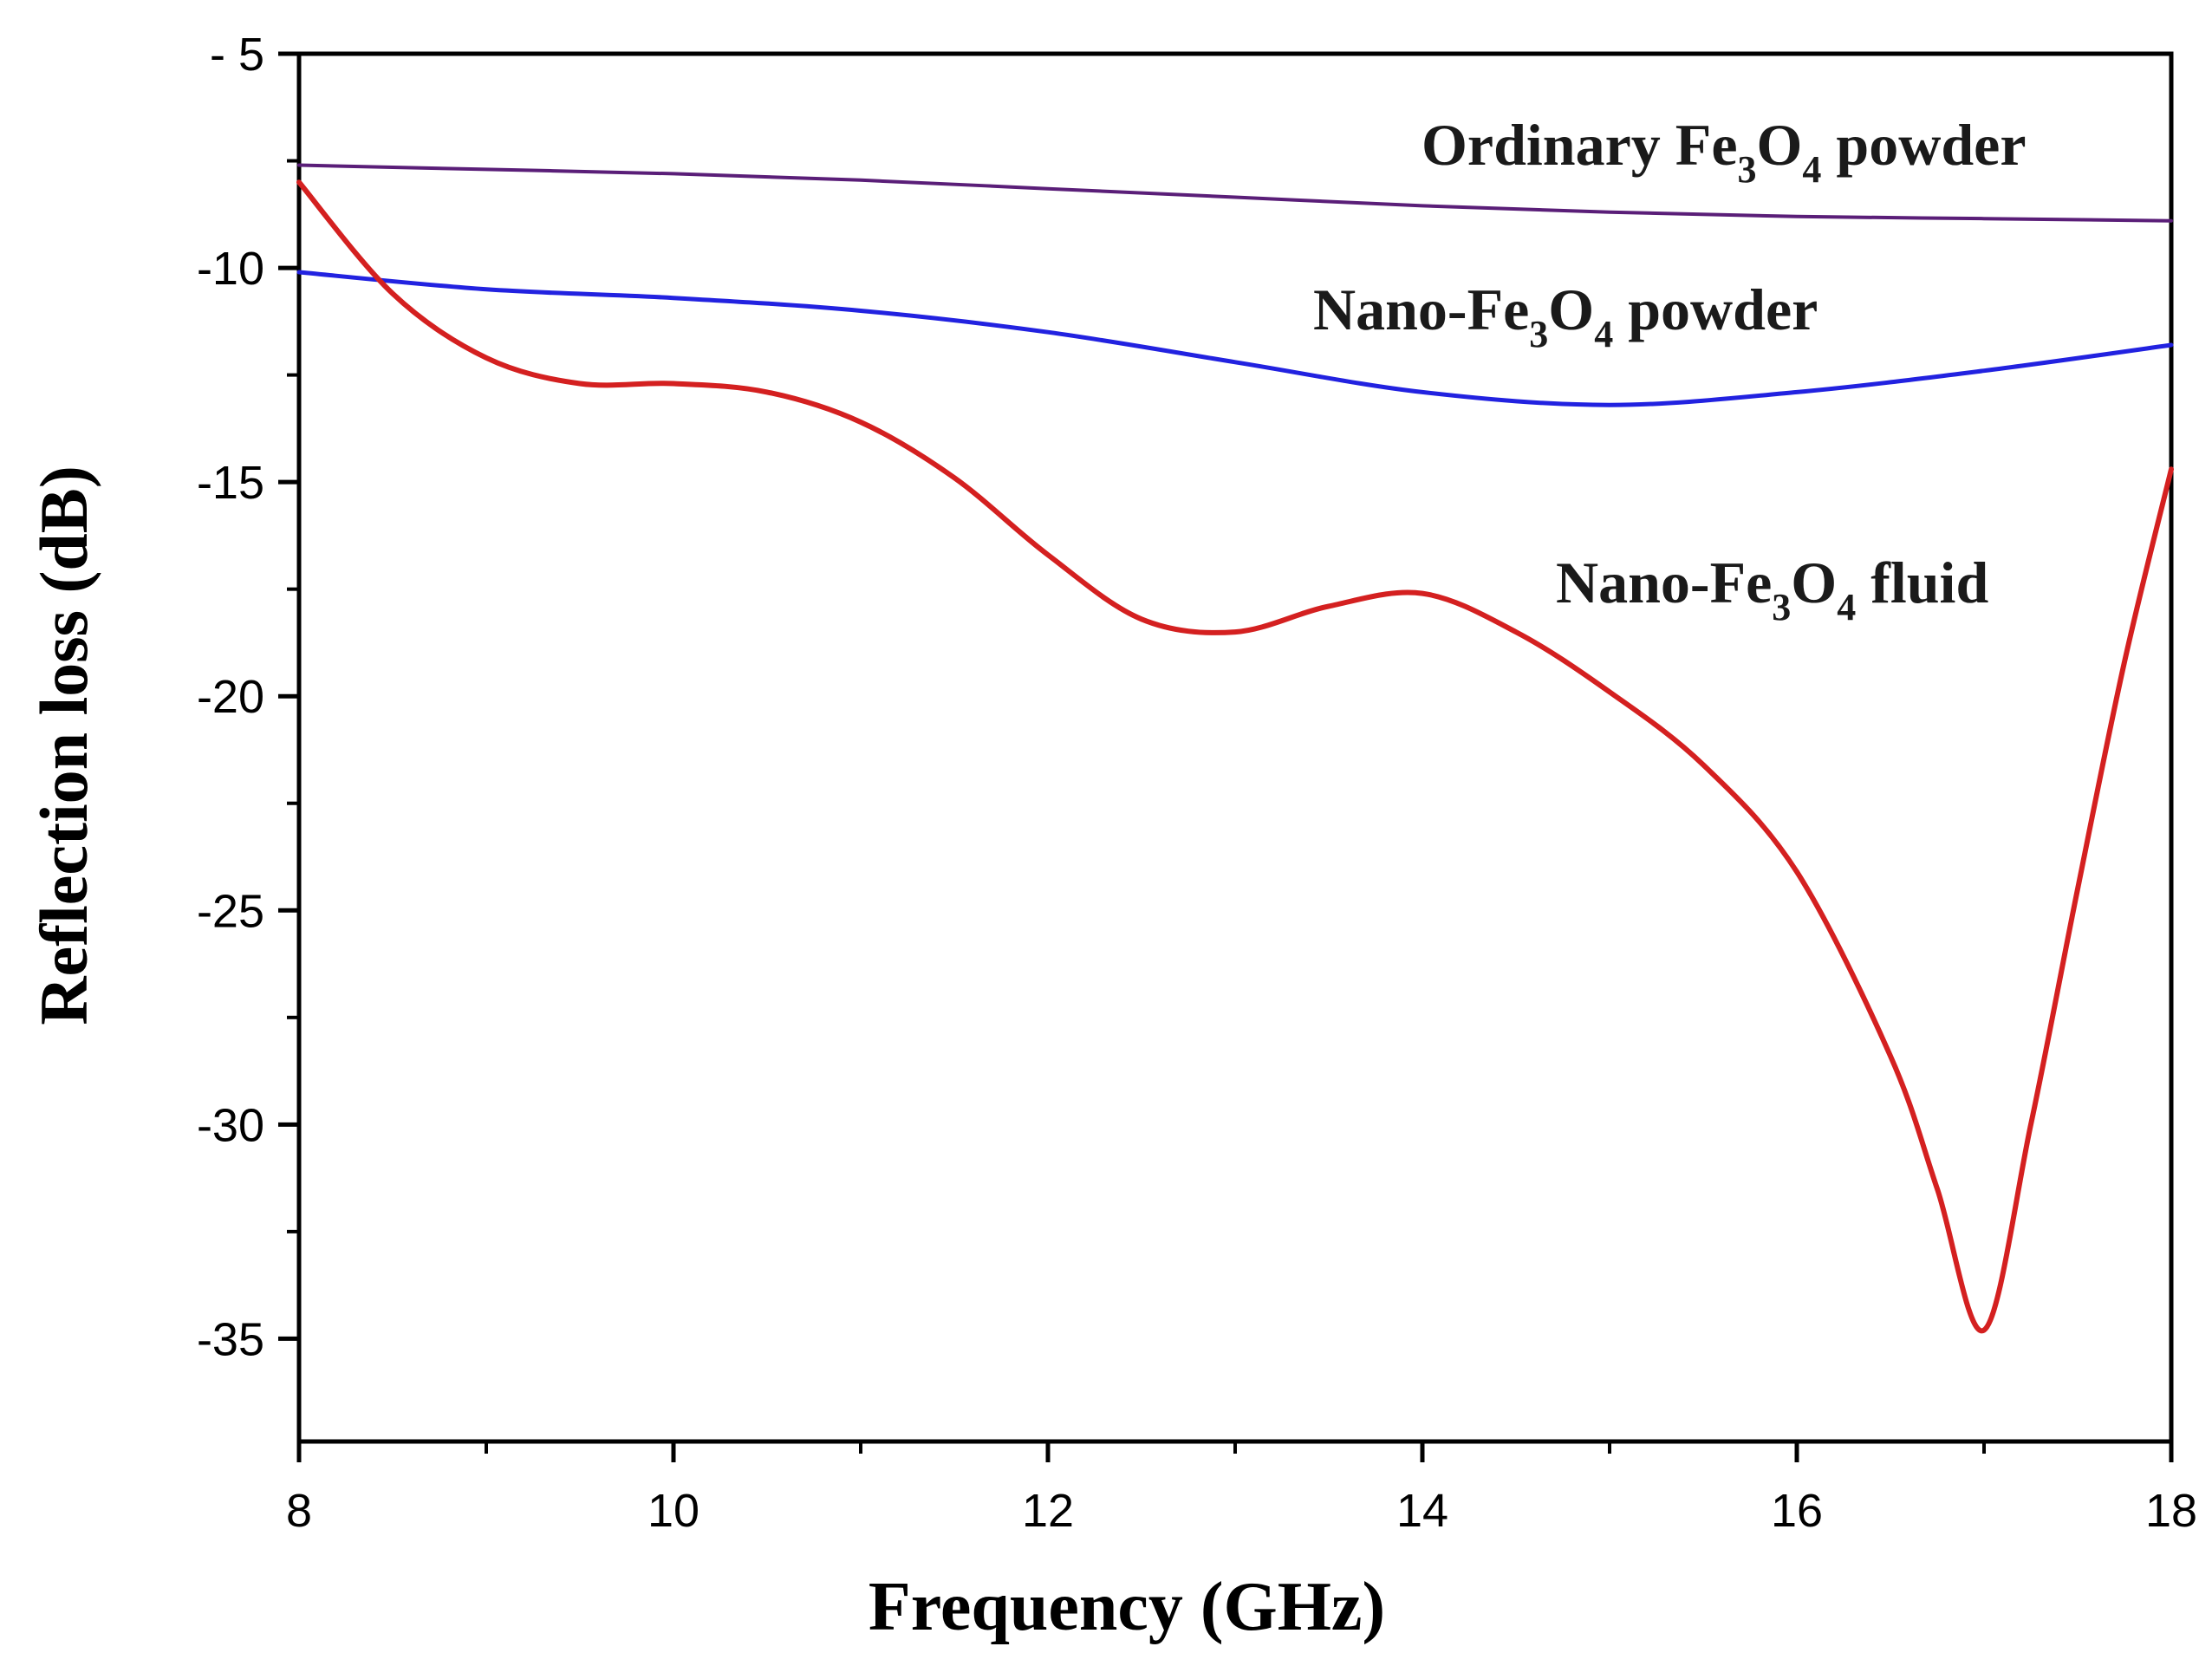 This screenshot has height=1666, width=2212. I want to click on series-label-nano-fe3o4-fluid: Nano-Fe3O4 fluid, so click(1772, 589).